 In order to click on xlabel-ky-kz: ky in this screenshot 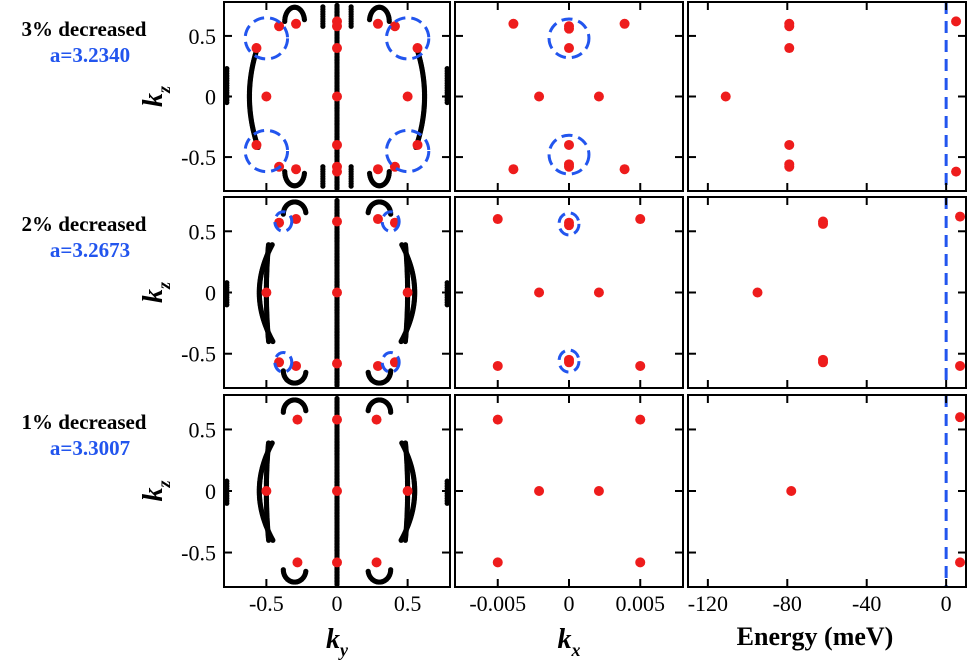, I will do `click(337, 642)`.